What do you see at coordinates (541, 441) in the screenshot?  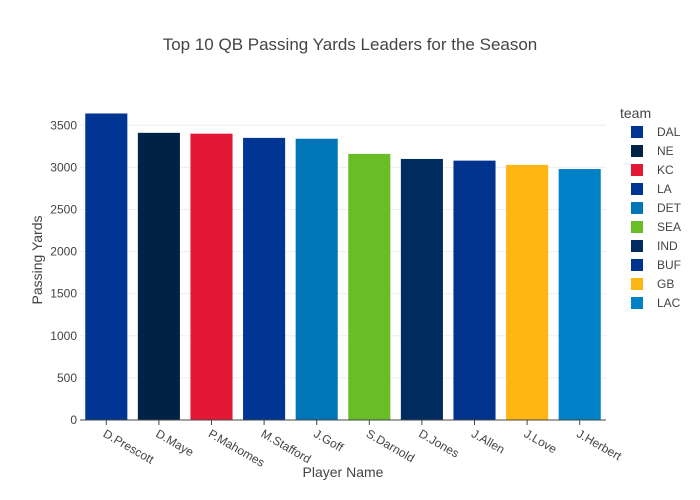 I see `x-tick-label: J.Love` at bounding box center [541, 441].